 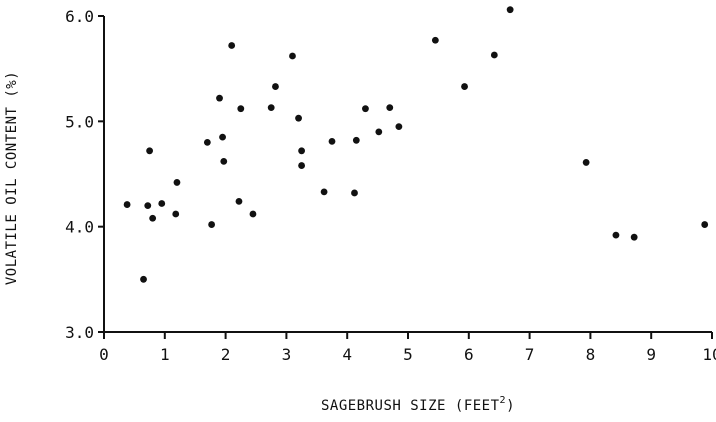 I want to click on x-axis-label-close: ), so click(x=510, y=406).